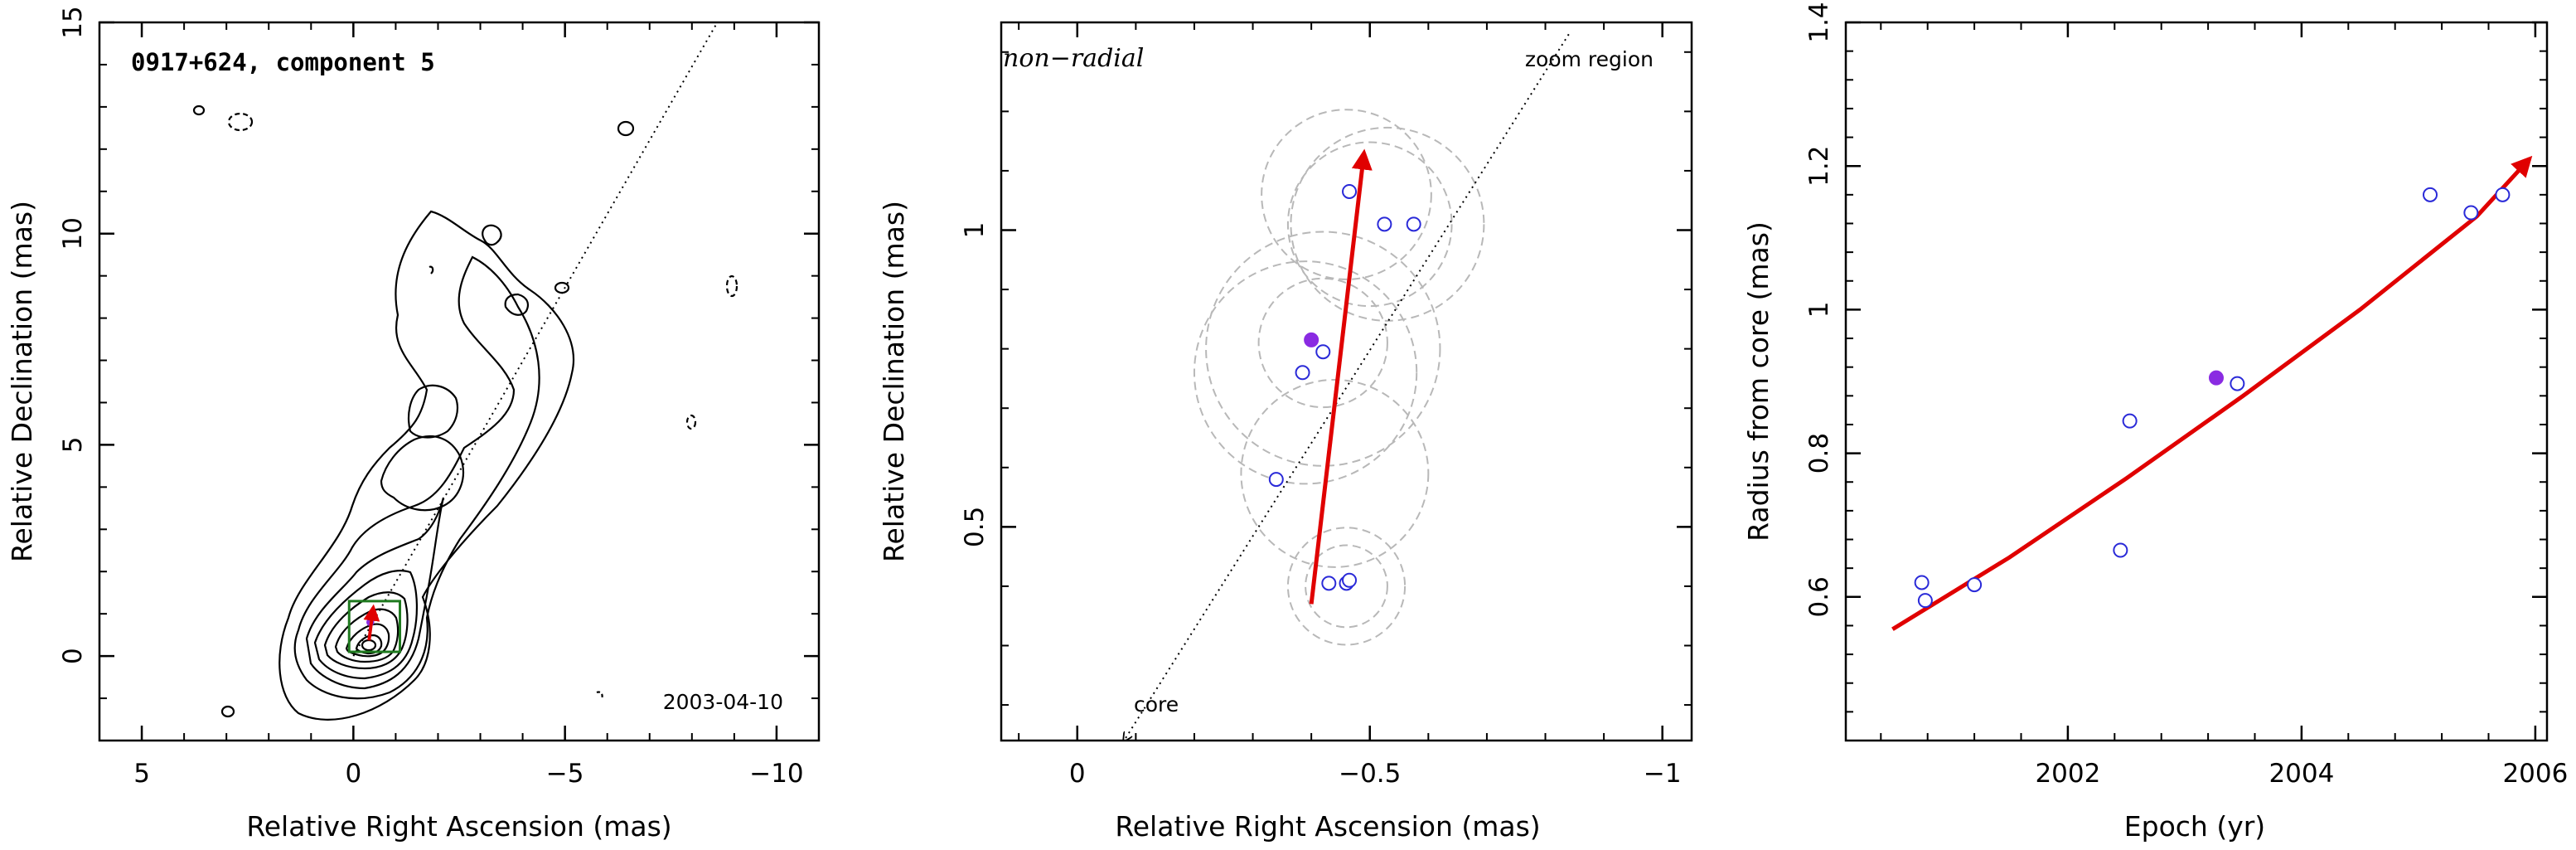 This screenshot has width=2576, height=850. I want to click on panel3-ytick-label: 0.6, so click(1819, 596).